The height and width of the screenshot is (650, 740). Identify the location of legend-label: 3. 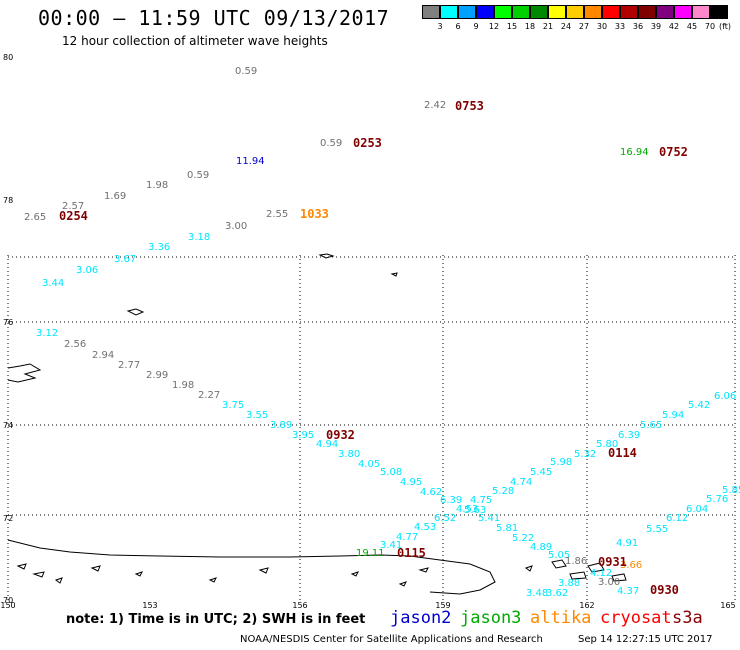
(440, 26).